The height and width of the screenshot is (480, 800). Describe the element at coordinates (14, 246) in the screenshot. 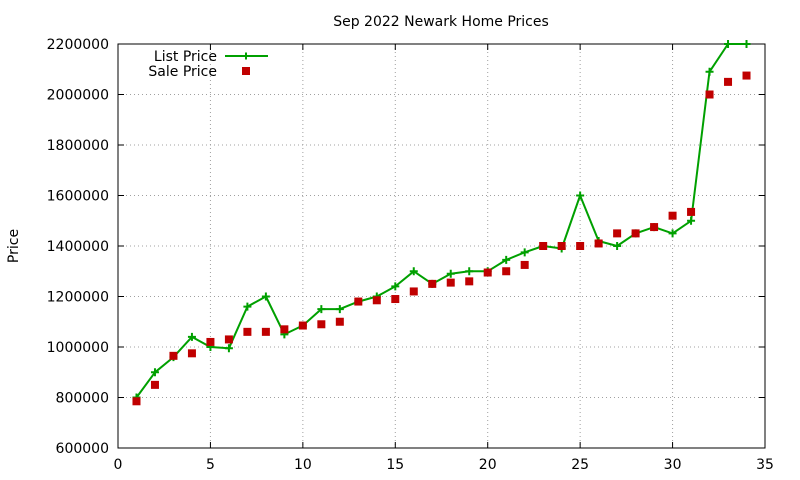

I see `y-axis-label: Price` at that location.